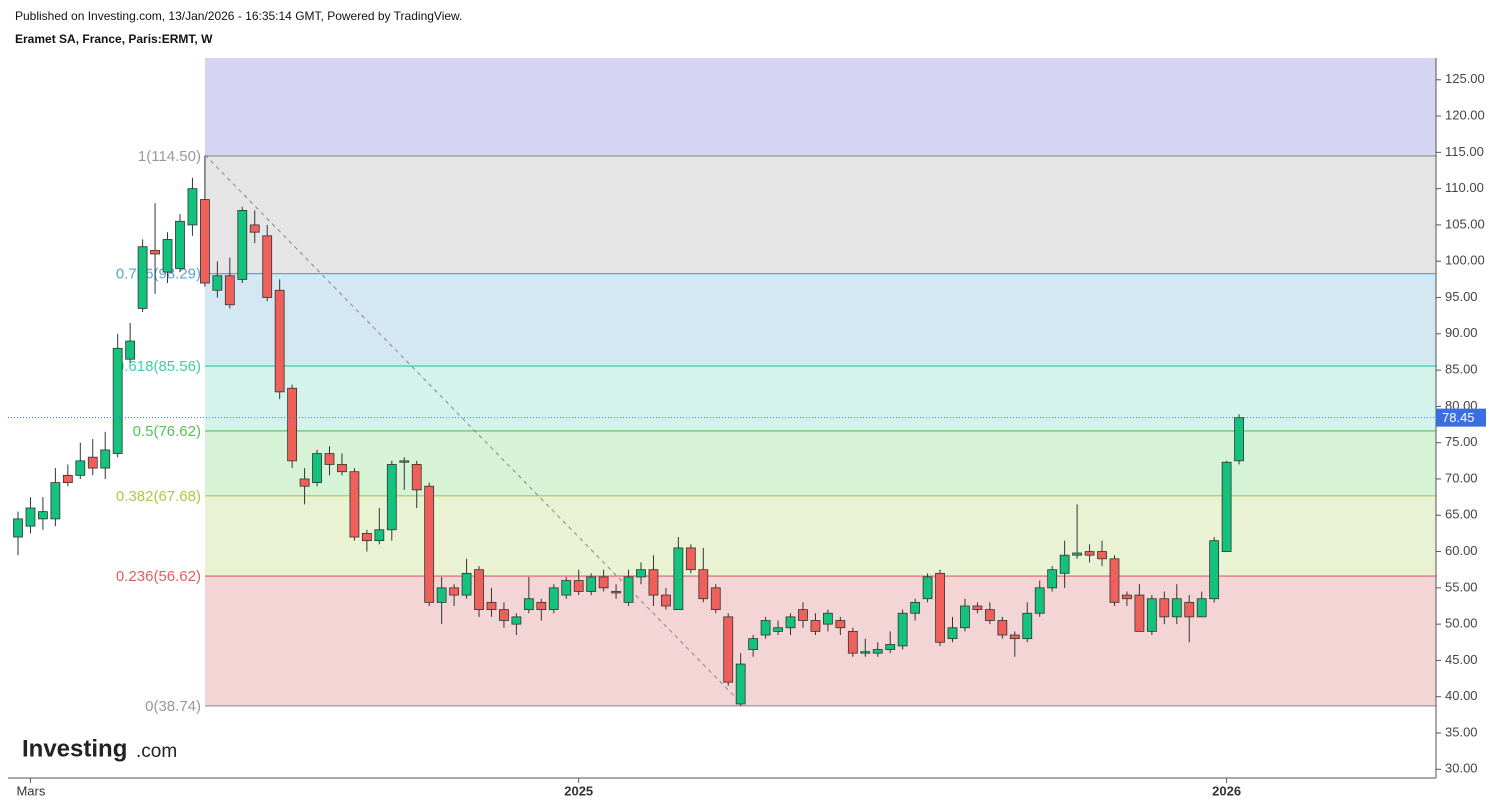  I want to click on y-tick-label: 55.00, so click(1461, 586).